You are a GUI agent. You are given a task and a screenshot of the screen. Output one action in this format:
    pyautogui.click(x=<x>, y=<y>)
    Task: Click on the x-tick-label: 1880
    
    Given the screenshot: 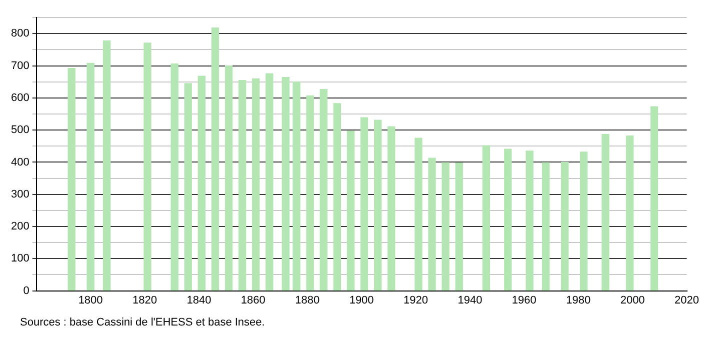 What is the action you would take?
    pyautogui.click(x=307, y=300)
    